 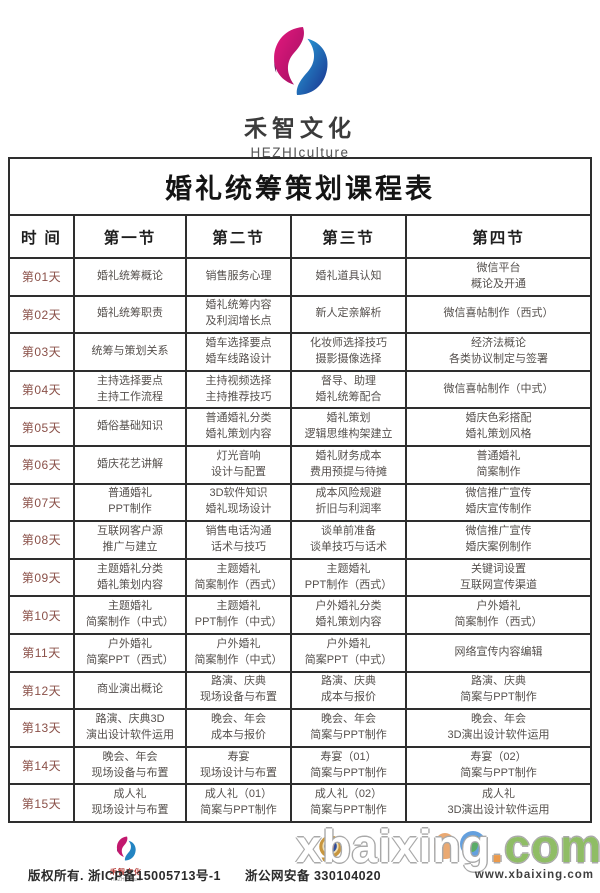 What do you see at coordinates (130, 277) in the screenshot?
I see `course-cell: 婚礼统筹概论` at bounding box center [130, 277].